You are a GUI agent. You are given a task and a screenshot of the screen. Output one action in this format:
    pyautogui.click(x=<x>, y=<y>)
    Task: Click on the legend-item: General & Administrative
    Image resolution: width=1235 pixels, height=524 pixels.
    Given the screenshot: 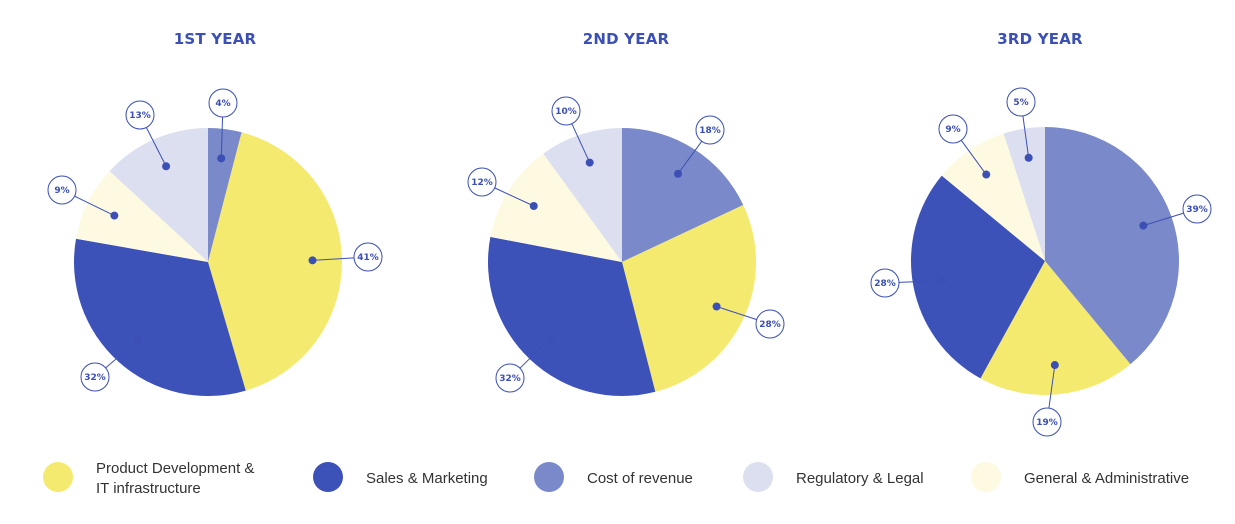 What is the action you would take?
    pyautogui.click(x=1080, y=477)
    